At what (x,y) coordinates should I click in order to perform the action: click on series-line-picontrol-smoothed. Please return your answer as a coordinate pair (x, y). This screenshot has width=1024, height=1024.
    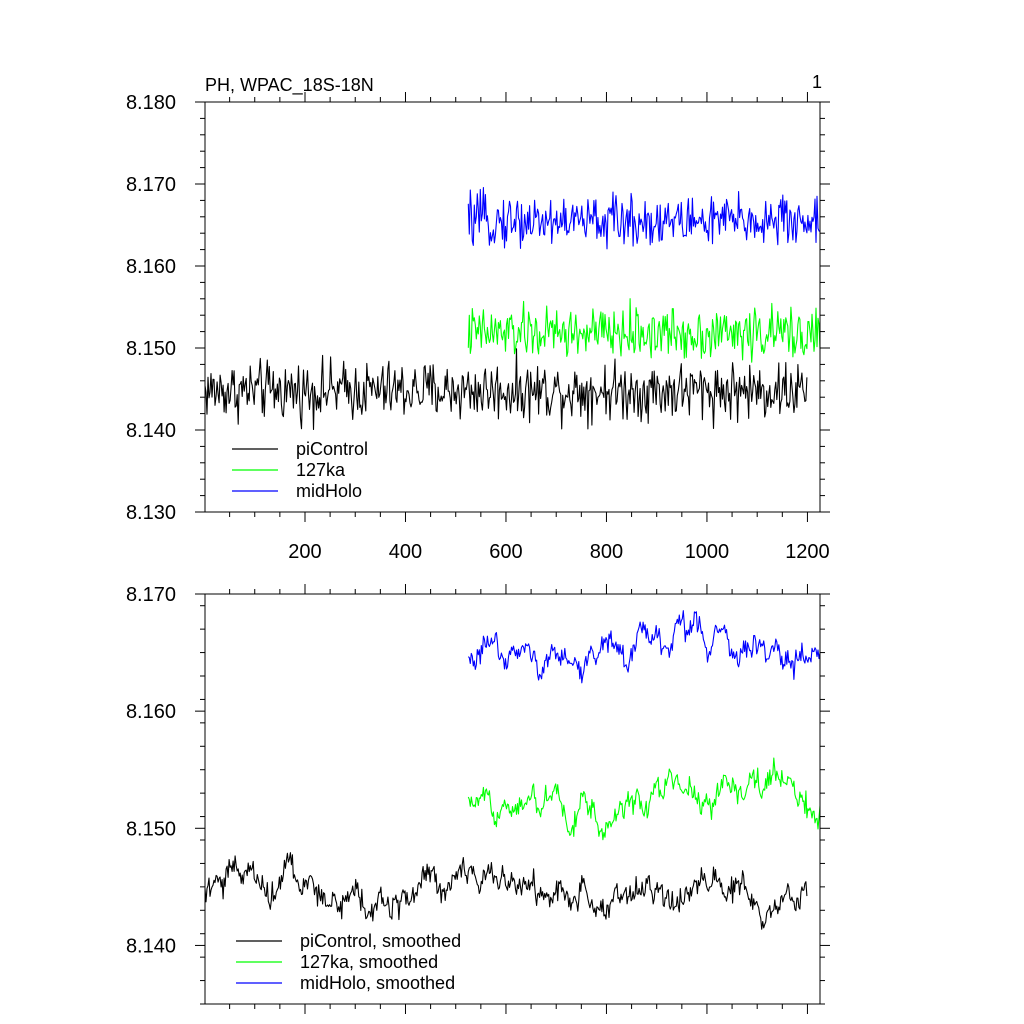
    Looking at the image, I should click on (506, 891).